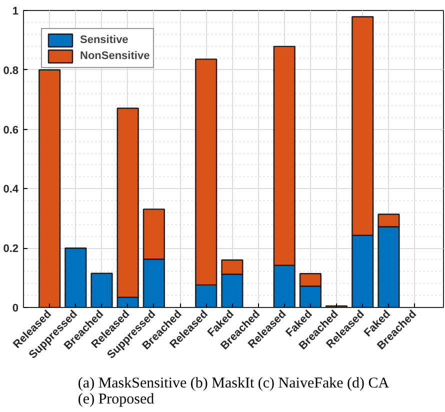  I want to click on y-tick-label: 0, so click(15, 308).